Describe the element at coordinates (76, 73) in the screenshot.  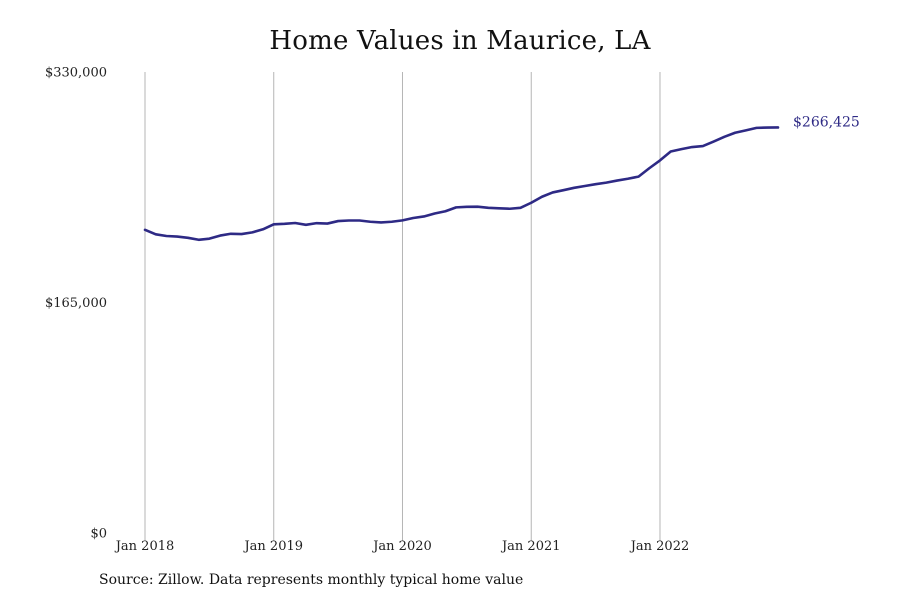
I see `y-tick-label: $330,000` at that location.